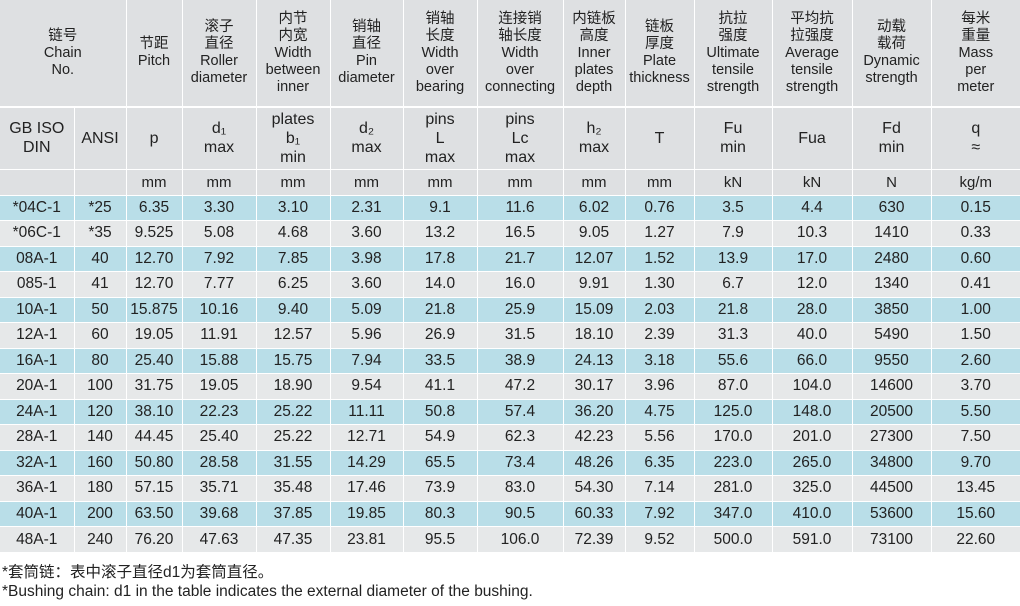 This screenshot has width=1020, height=606. What do you see at coordinates (293, 360) in the screenshot?
I see `table-cell: 15.75` at bounding box center [293, 360].